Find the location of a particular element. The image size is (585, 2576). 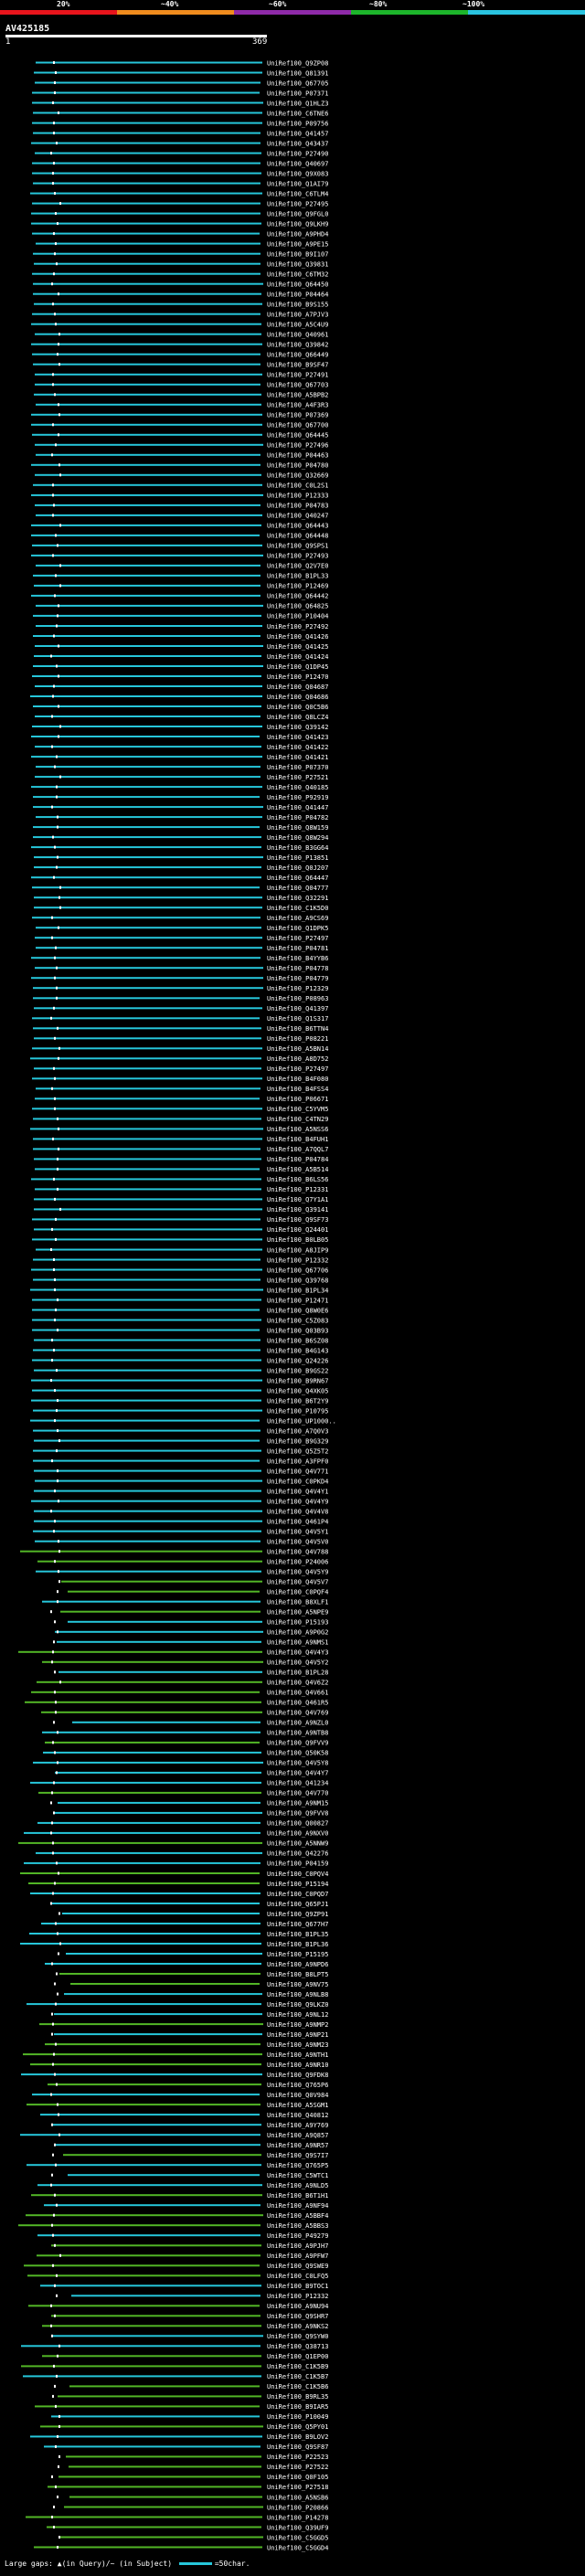

hit-label: UniRef100_Q39768 is located at coordinates (298, 1280).